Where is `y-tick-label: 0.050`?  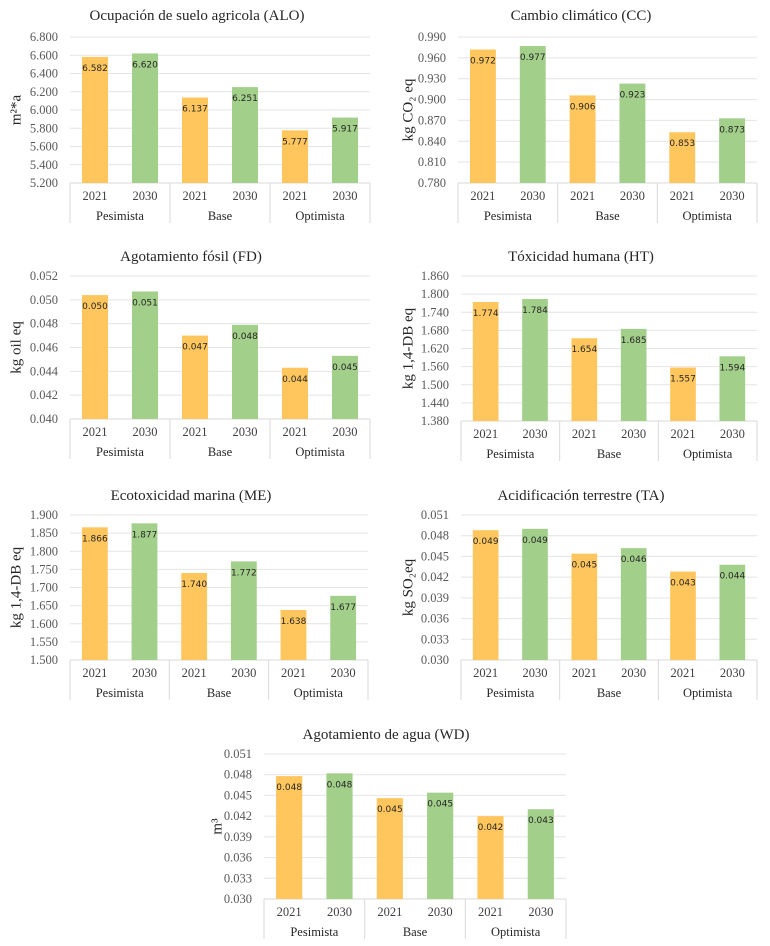 y-tick-label: 0.050 is located at coordinates (44, 300).